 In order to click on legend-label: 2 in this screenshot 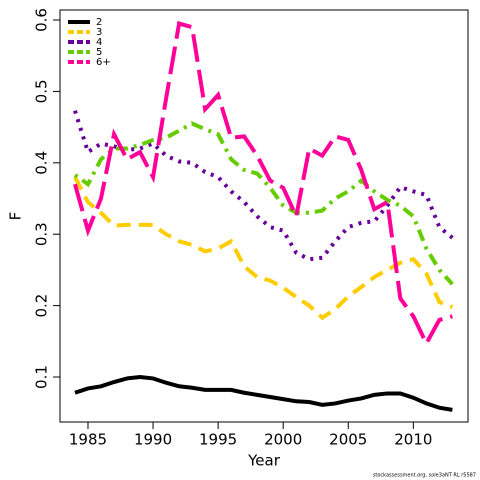, I will do `click(99, 22)`.